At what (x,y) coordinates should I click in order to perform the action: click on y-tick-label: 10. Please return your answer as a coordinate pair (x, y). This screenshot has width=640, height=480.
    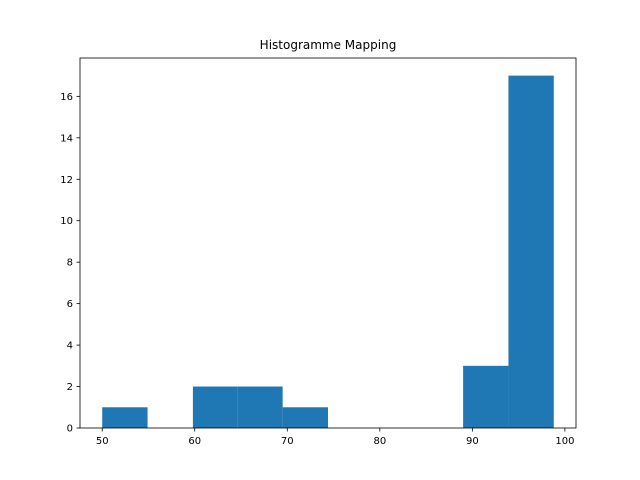
    Looking at the image, I should click on (66, 221).